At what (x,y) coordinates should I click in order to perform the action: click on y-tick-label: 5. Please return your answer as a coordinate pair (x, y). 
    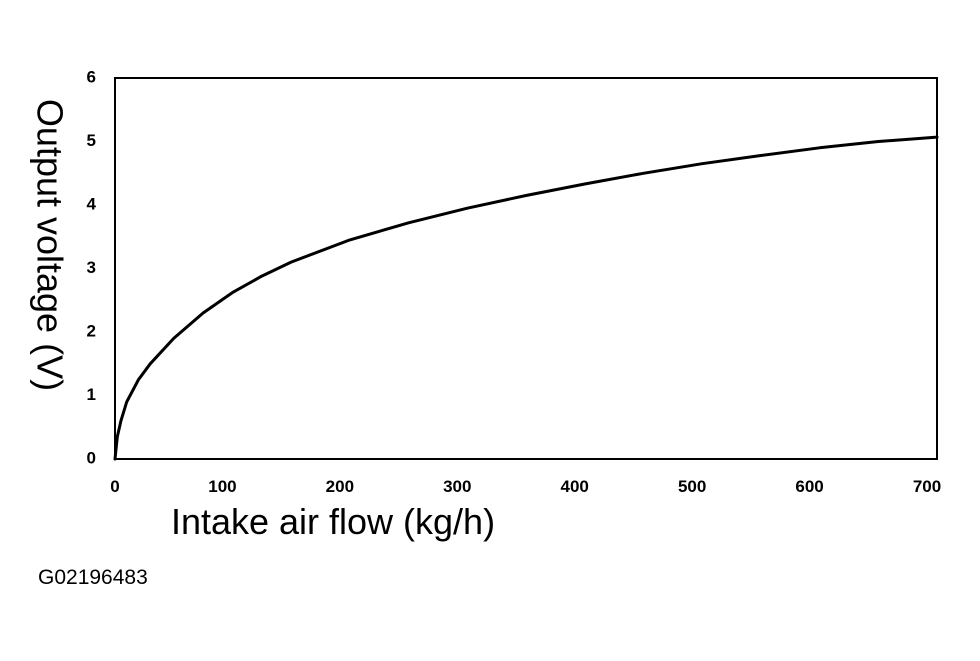
    Looking at the image, I should click on (91, 140).